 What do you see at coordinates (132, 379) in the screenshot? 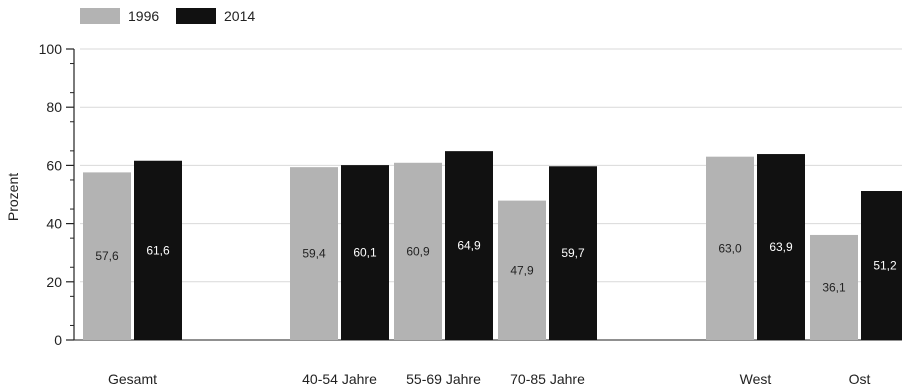
I see `category-label: Gesamt` at bounding box center [132, 379].